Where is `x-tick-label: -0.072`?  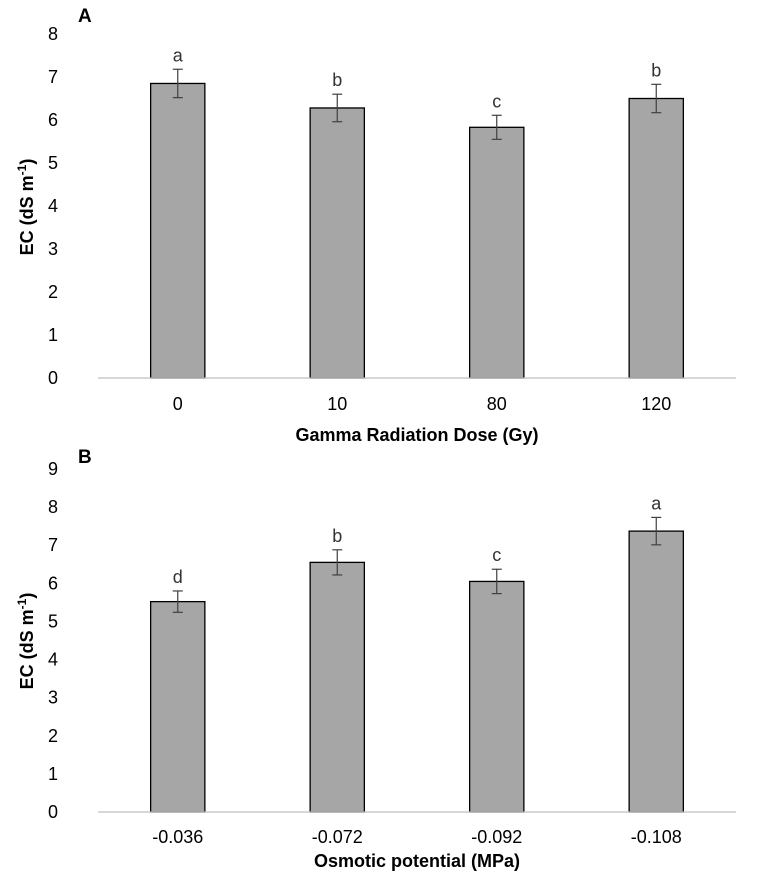
x-tick-label: -0.072 is located at coordinates (337, 837).